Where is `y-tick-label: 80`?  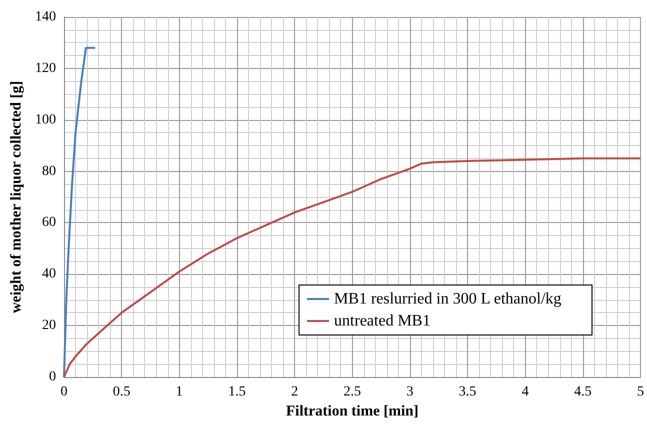 y-tick-label: 80 is located at coordinates (49, 171).